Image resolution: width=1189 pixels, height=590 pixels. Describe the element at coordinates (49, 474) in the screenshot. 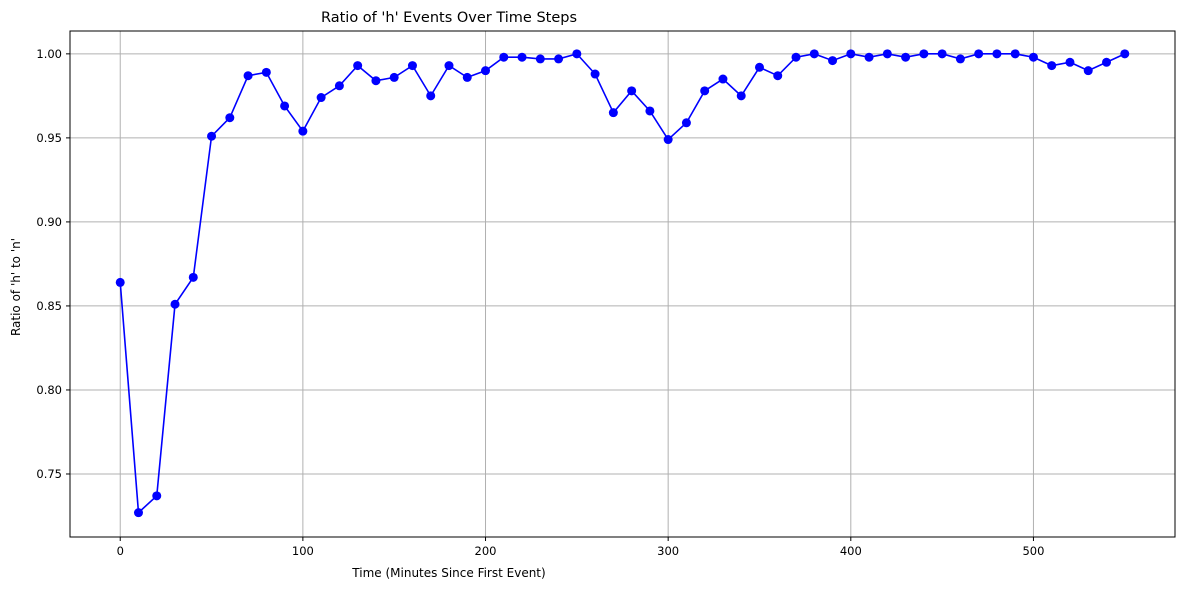

I see `y-tick-label: 0.75` at that location.